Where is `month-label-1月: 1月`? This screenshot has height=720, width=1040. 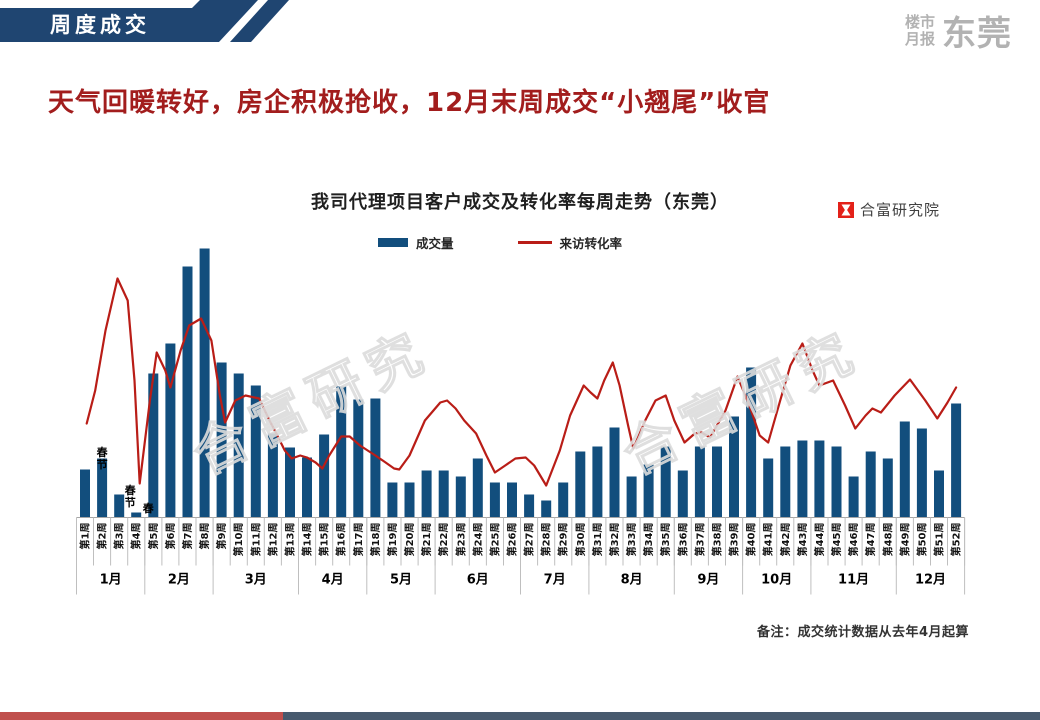
month-label-1月: 1月 is located at coordinates (111, 580).